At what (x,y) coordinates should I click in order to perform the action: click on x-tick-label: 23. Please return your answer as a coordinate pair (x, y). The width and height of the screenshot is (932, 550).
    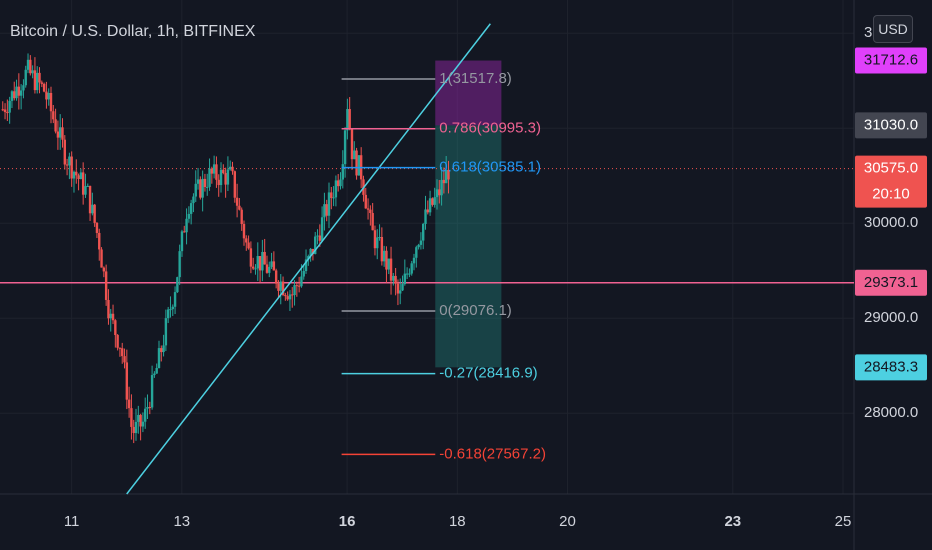
    Looking at the image, I should click on (732, 521).